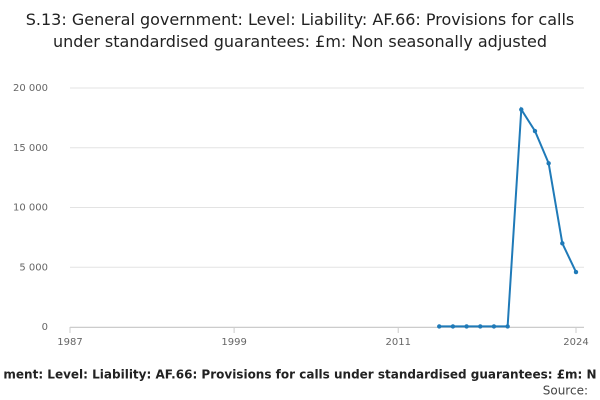  I want to click on x-tick-label: 2011, so click(397, 342).